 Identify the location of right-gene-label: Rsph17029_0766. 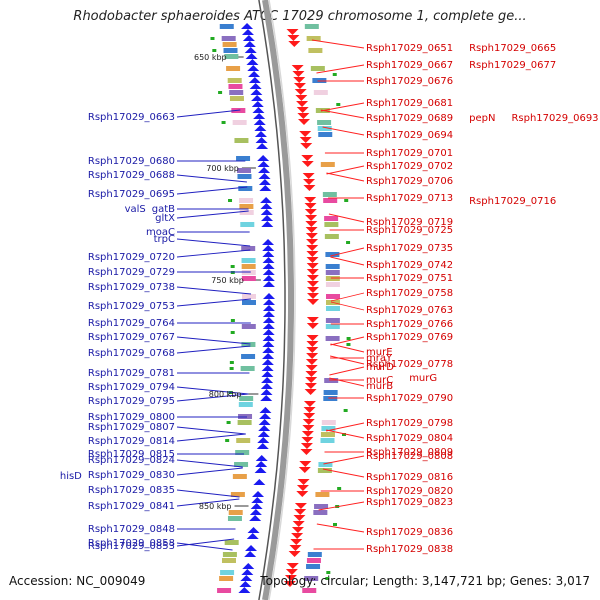
(409, 324).